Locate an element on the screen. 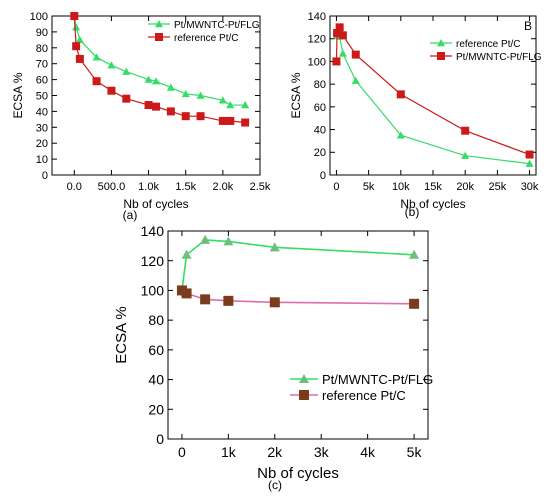 This screenshot has height=498, width=550. panel-caption: (c) is located at coordinates (275, 485).